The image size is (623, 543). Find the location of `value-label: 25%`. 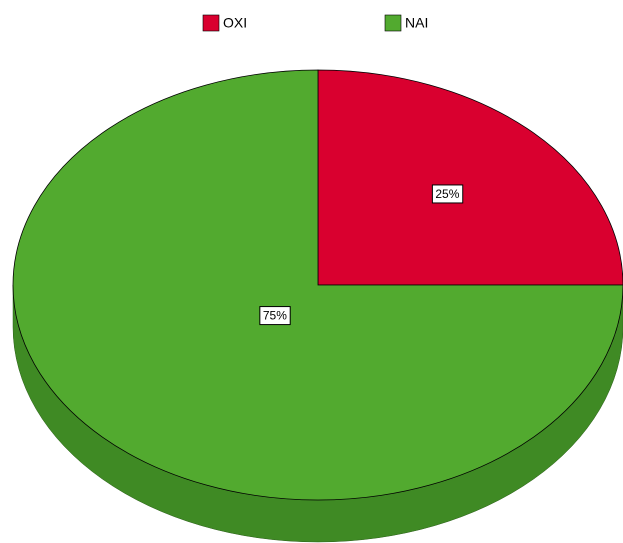

value-label: 25% is located at coordinates (447, 194).